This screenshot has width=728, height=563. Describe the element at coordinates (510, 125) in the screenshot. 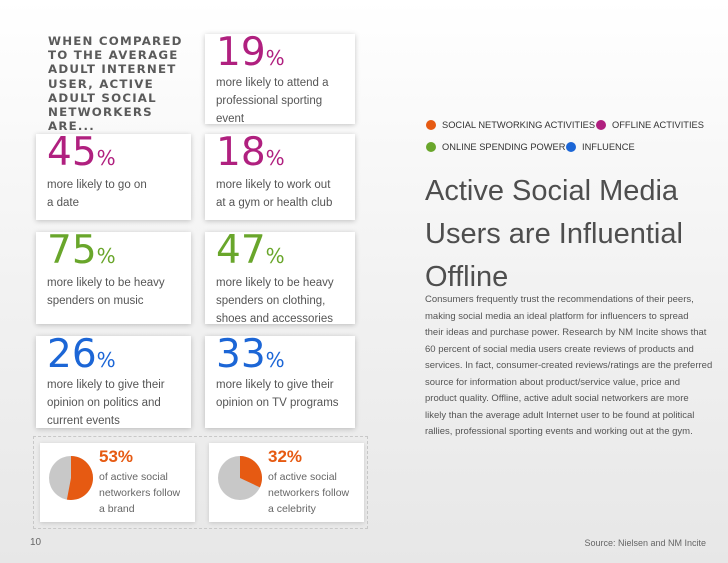

I see `legend-item-social: SOCIAL NETWORKING ACTIVITIES` at that location.